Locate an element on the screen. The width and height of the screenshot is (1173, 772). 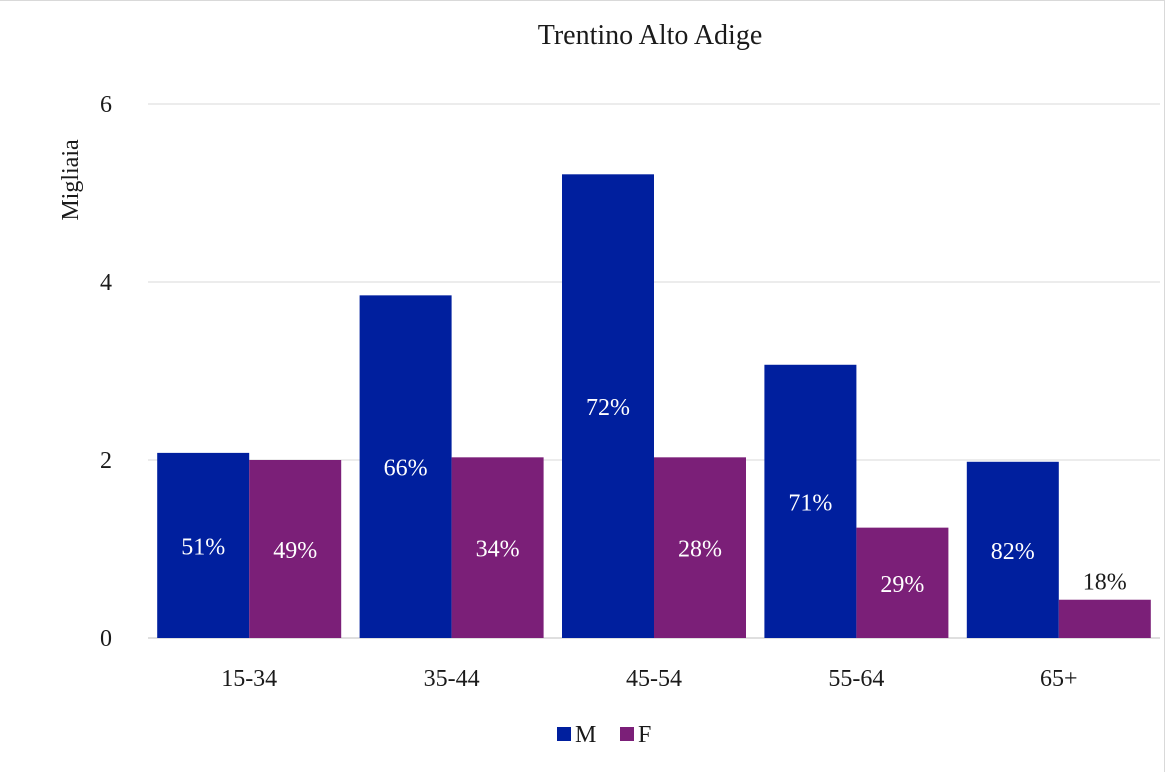
bar-data-label: 28% is located at coordinates (700, 550).